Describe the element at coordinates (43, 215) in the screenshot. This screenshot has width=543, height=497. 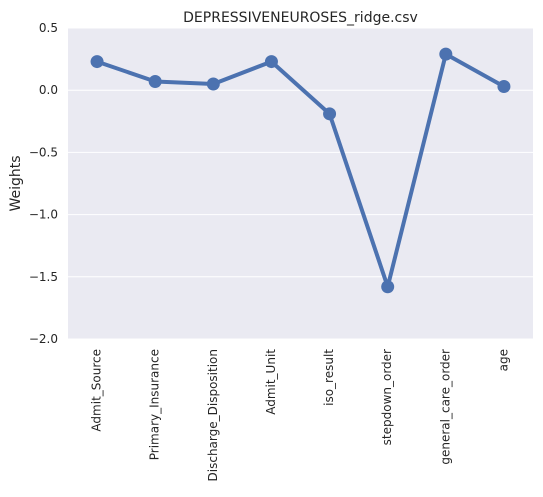
I see `y-tick-label: −1.0` at that location.